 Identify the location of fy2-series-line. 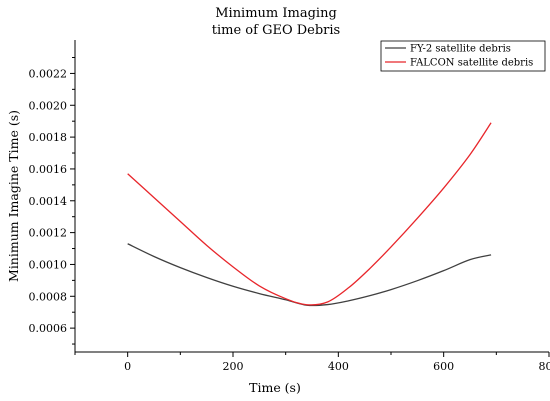
(309, 275).